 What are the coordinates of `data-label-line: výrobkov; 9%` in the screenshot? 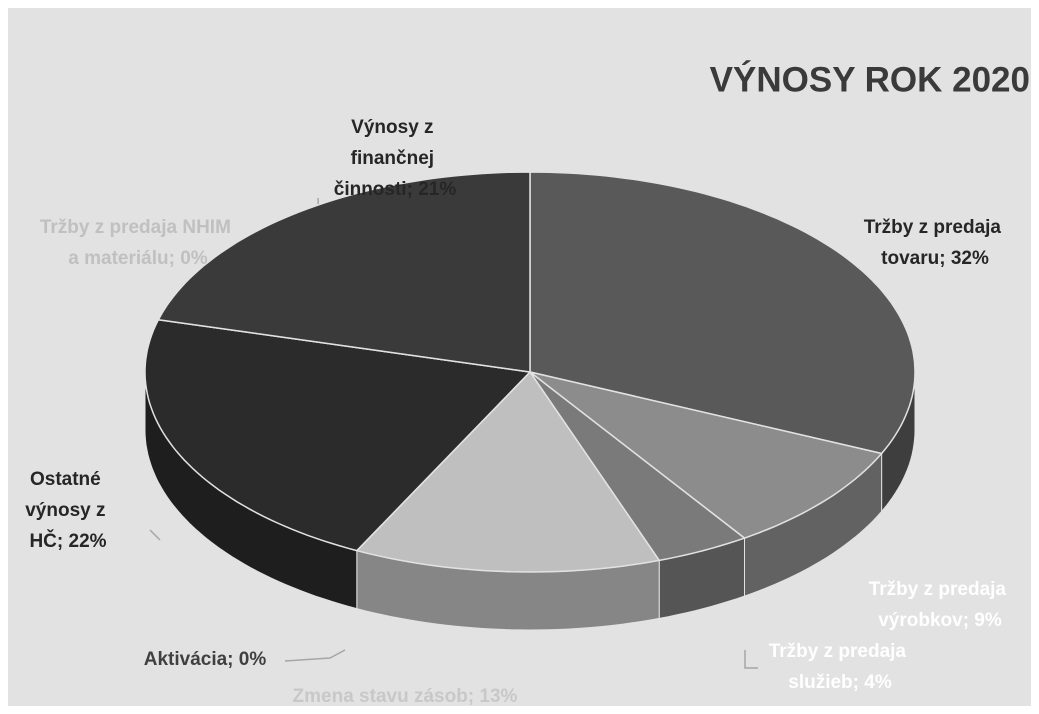 It's located at (940, 620).